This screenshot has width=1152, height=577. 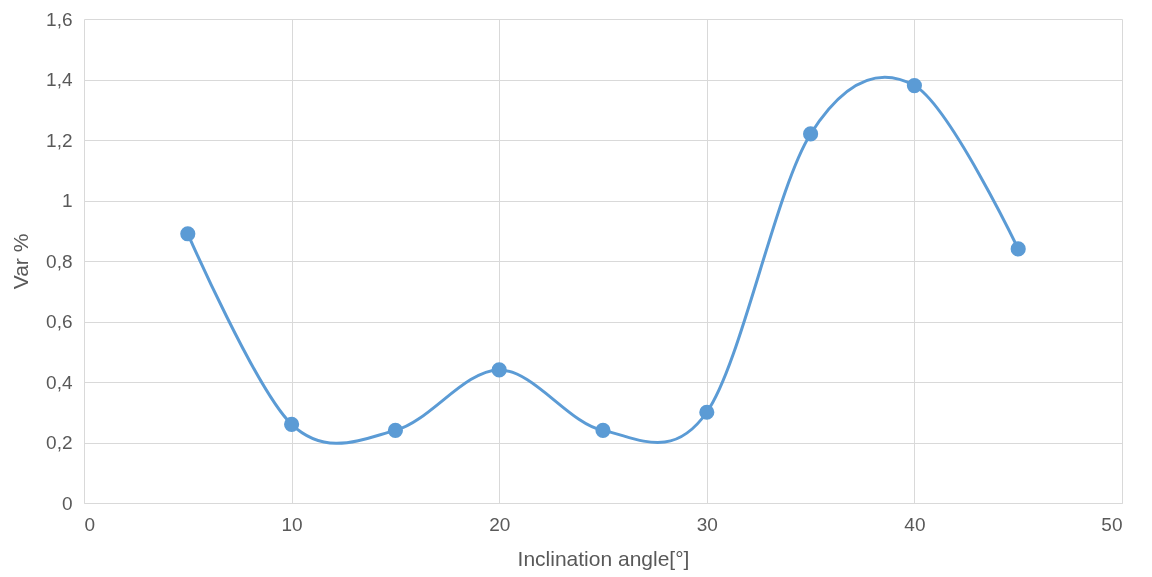 What do you see at coordinates (90, 524) in the screenshot?
I see `x-tick-label: 0` at bounding box center [90, 524].